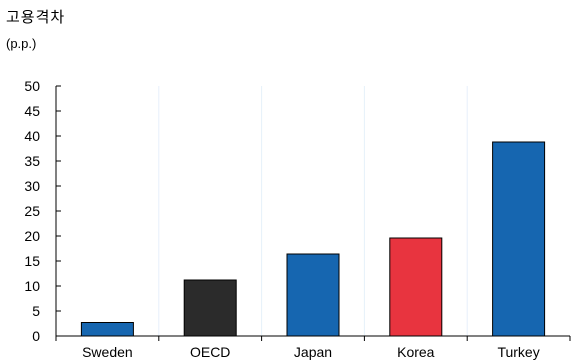  Describe the element at coordinates (32, 186) in the screenshot. I see `y-tick-label: 30` at that location.